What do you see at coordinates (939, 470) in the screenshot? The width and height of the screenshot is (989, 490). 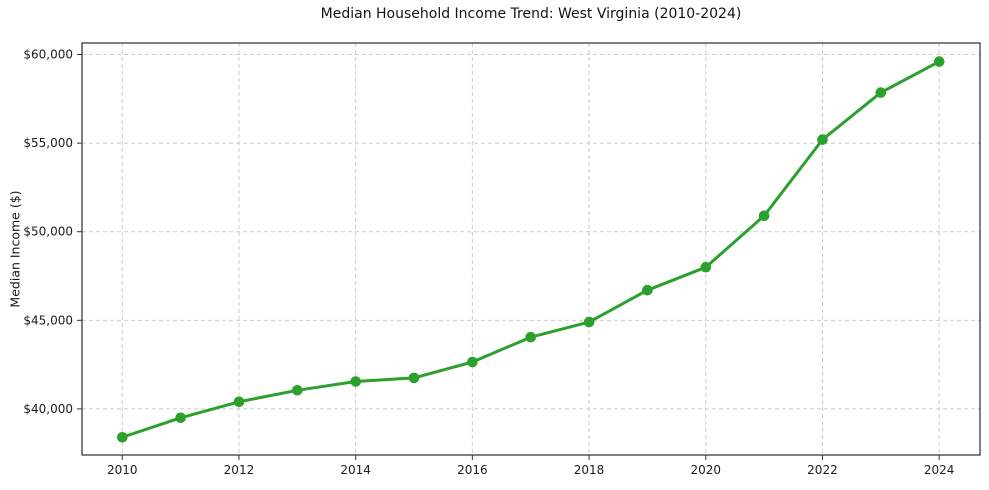 I see `x-tick-label: 2024` at bounding box center [939, 470].